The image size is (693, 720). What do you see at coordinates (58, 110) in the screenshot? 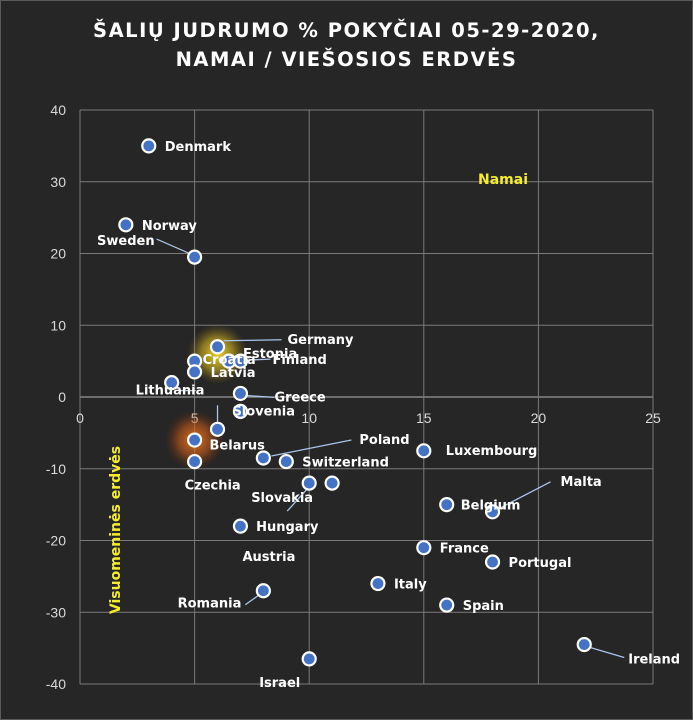
I see `y-tick-label: 40` at bounding box center [58, 110].